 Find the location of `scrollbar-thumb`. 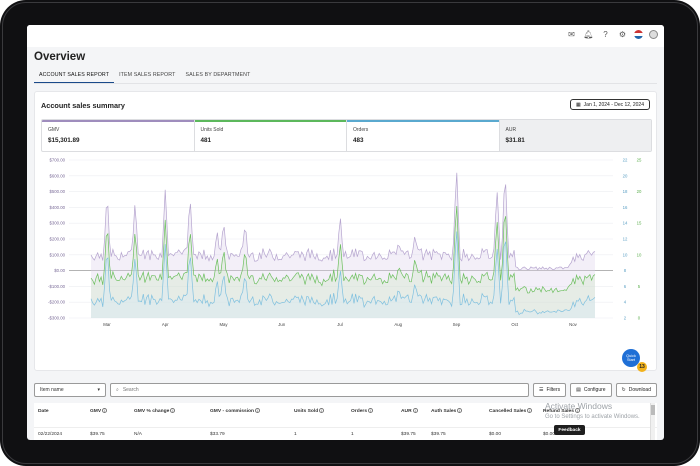

scrollbar-thumb is located at coordinates (653, 410).